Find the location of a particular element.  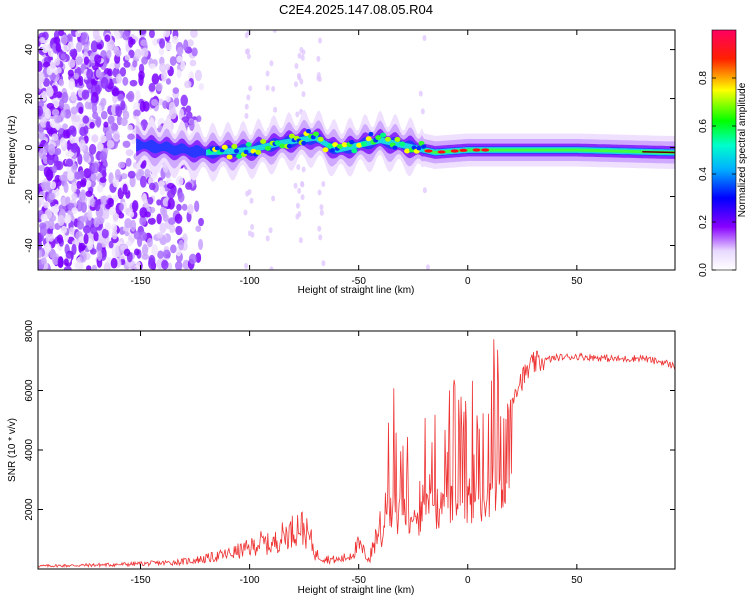

colorbar-tick-label: 0.2 is located at coordinates (703, 222).